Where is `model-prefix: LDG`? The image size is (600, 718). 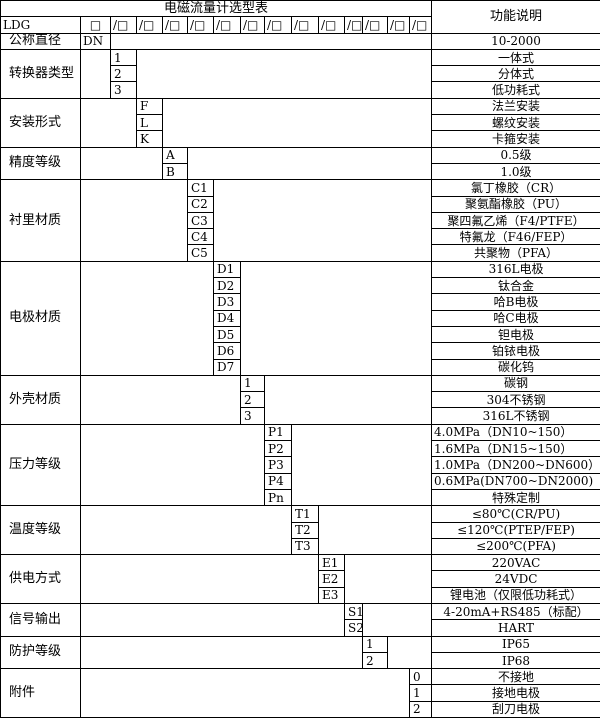
model-prefix: LDG is located at coordinates (41, 25).